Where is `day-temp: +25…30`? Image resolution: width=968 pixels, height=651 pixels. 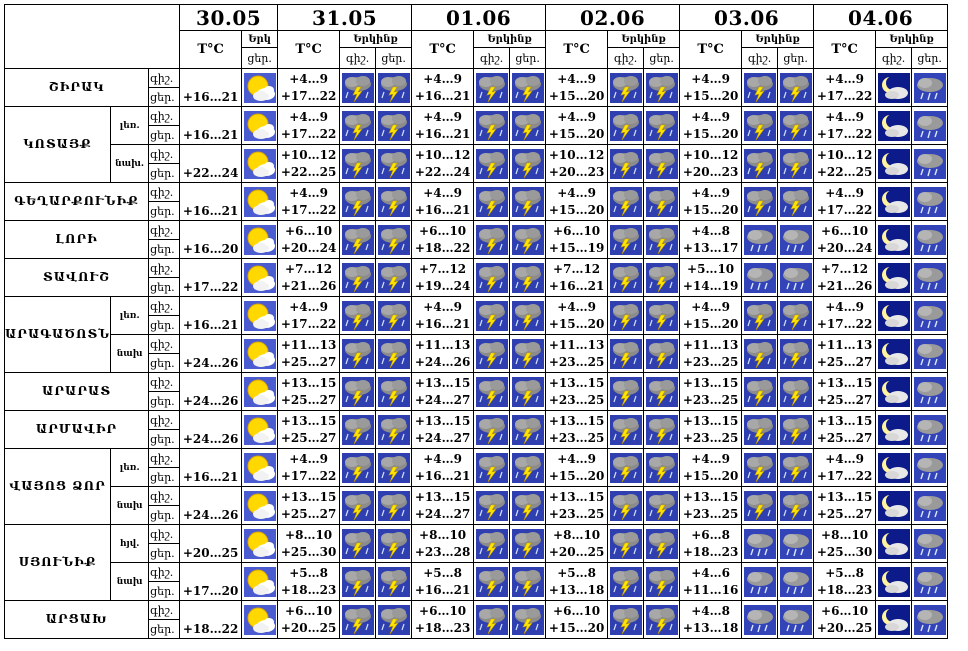
day-temp: +25…30 is located at coordinates (308, 551).